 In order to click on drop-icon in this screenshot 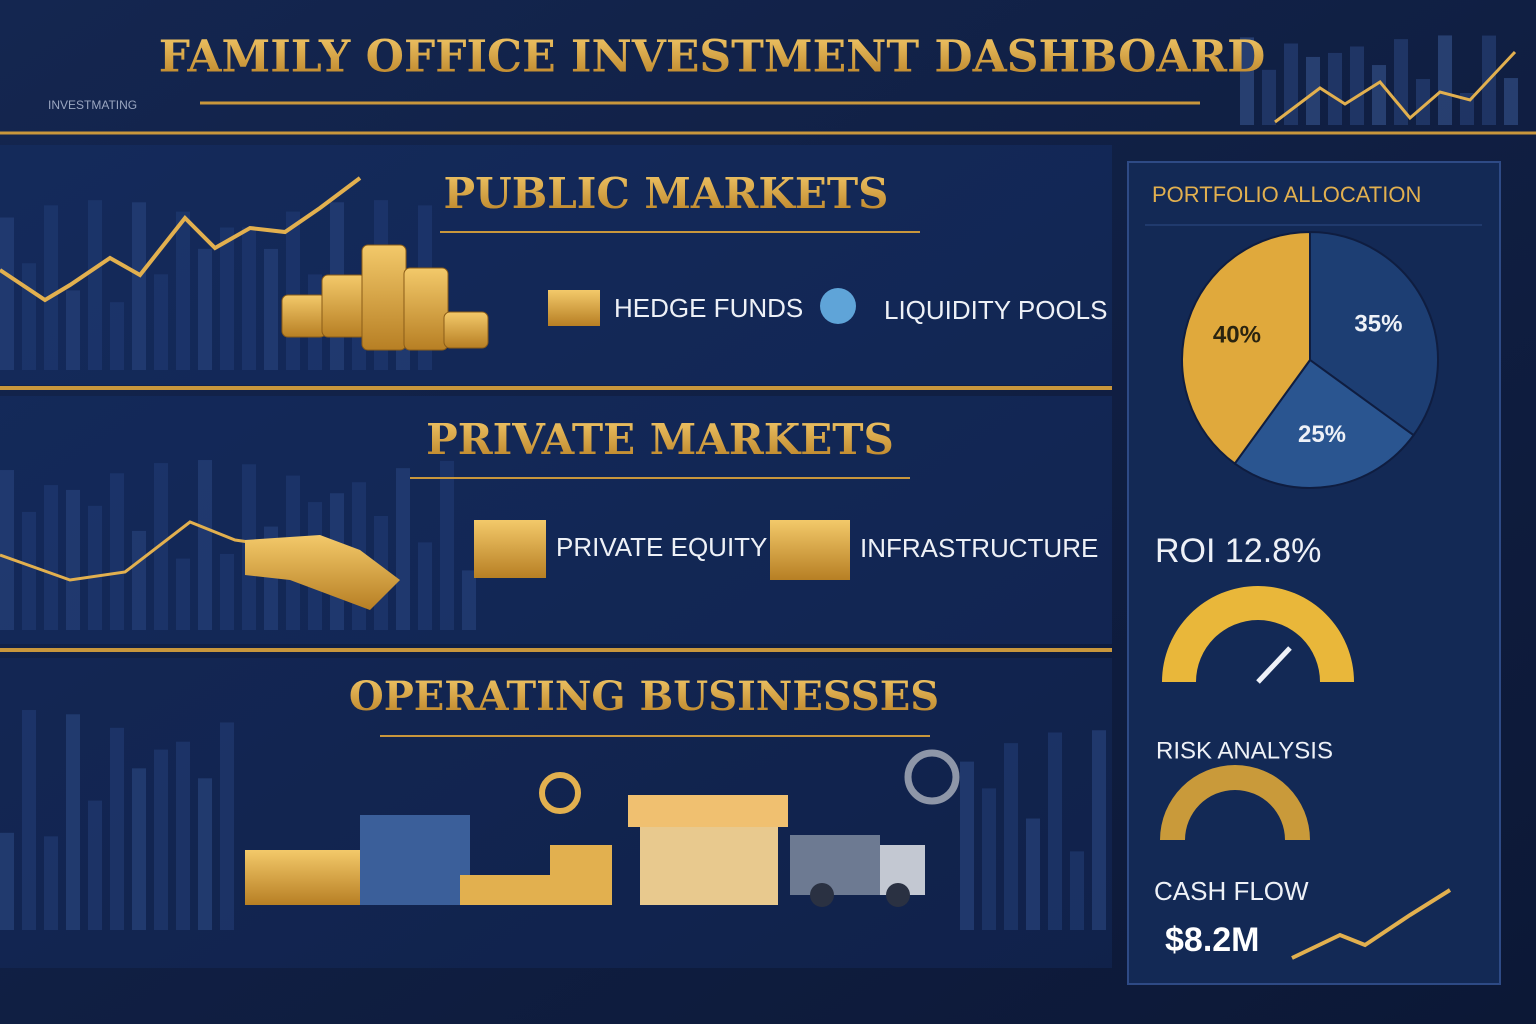, I will do `click(838, 306)`.